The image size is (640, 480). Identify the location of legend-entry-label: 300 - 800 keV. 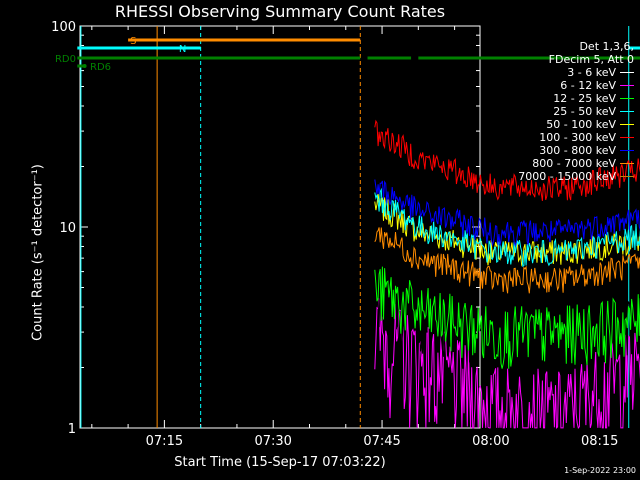
(577, 150).